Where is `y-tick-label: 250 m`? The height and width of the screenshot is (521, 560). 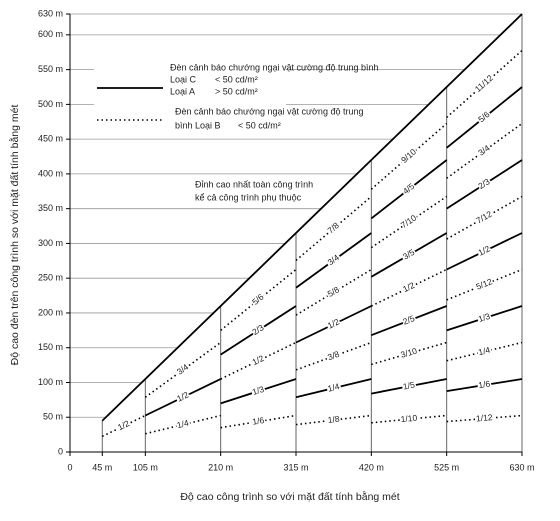
y-tick-label: 250 m is located at coordinates (50, 278).